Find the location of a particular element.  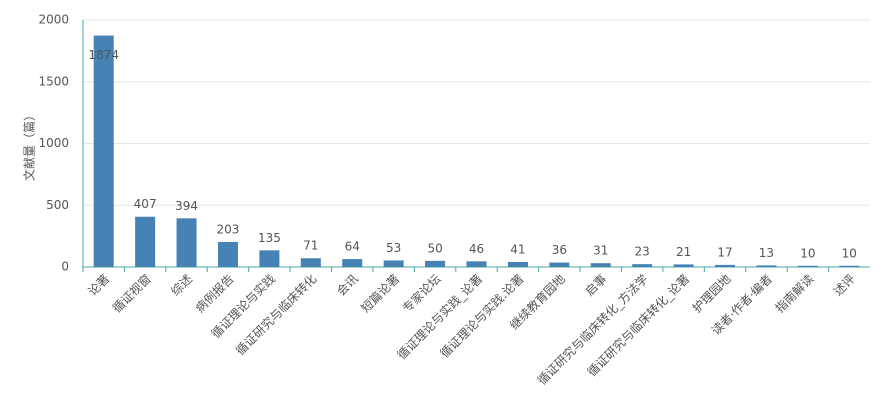

y-tick-label: 0 is located at coordinates (65, 267).